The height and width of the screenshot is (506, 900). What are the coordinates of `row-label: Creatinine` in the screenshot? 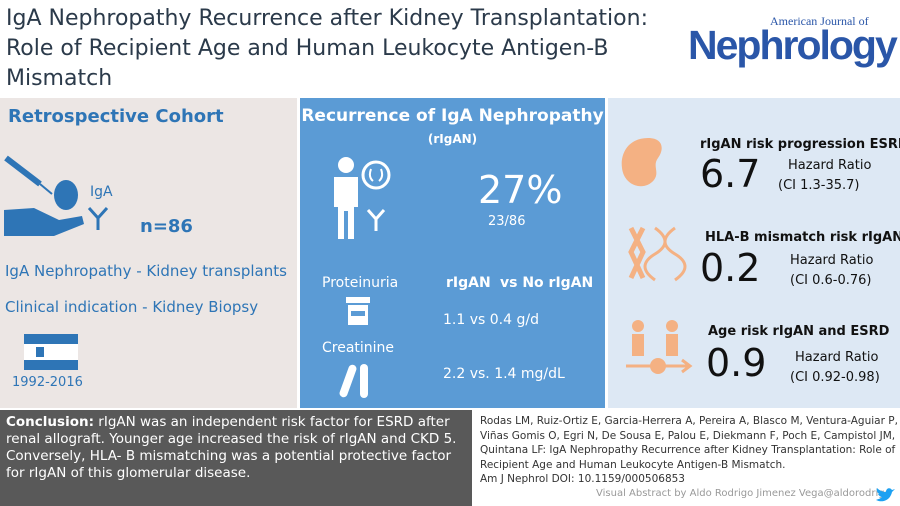 It's located at (358, 348).